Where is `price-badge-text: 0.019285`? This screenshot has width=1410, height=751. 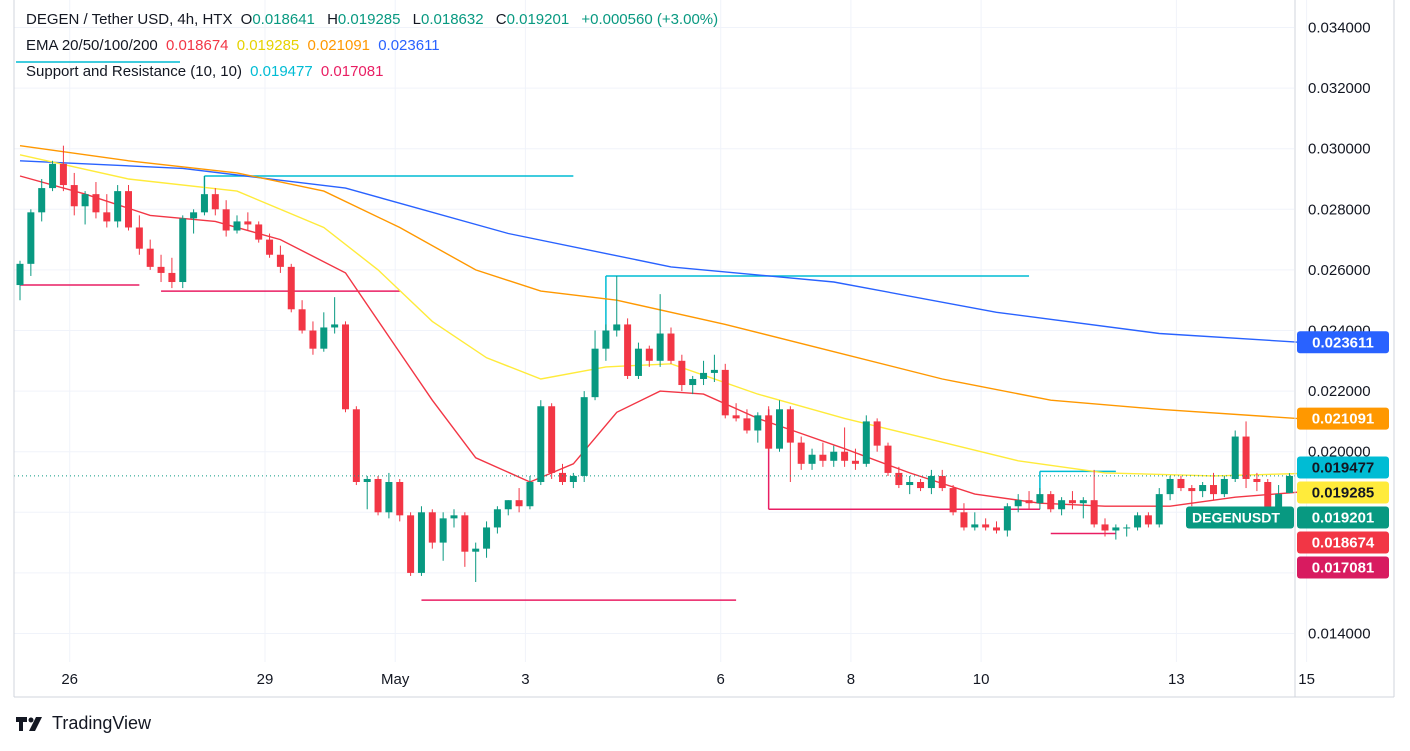
price-badge-text: 0.019285 is located at coordinates (1343, 493).